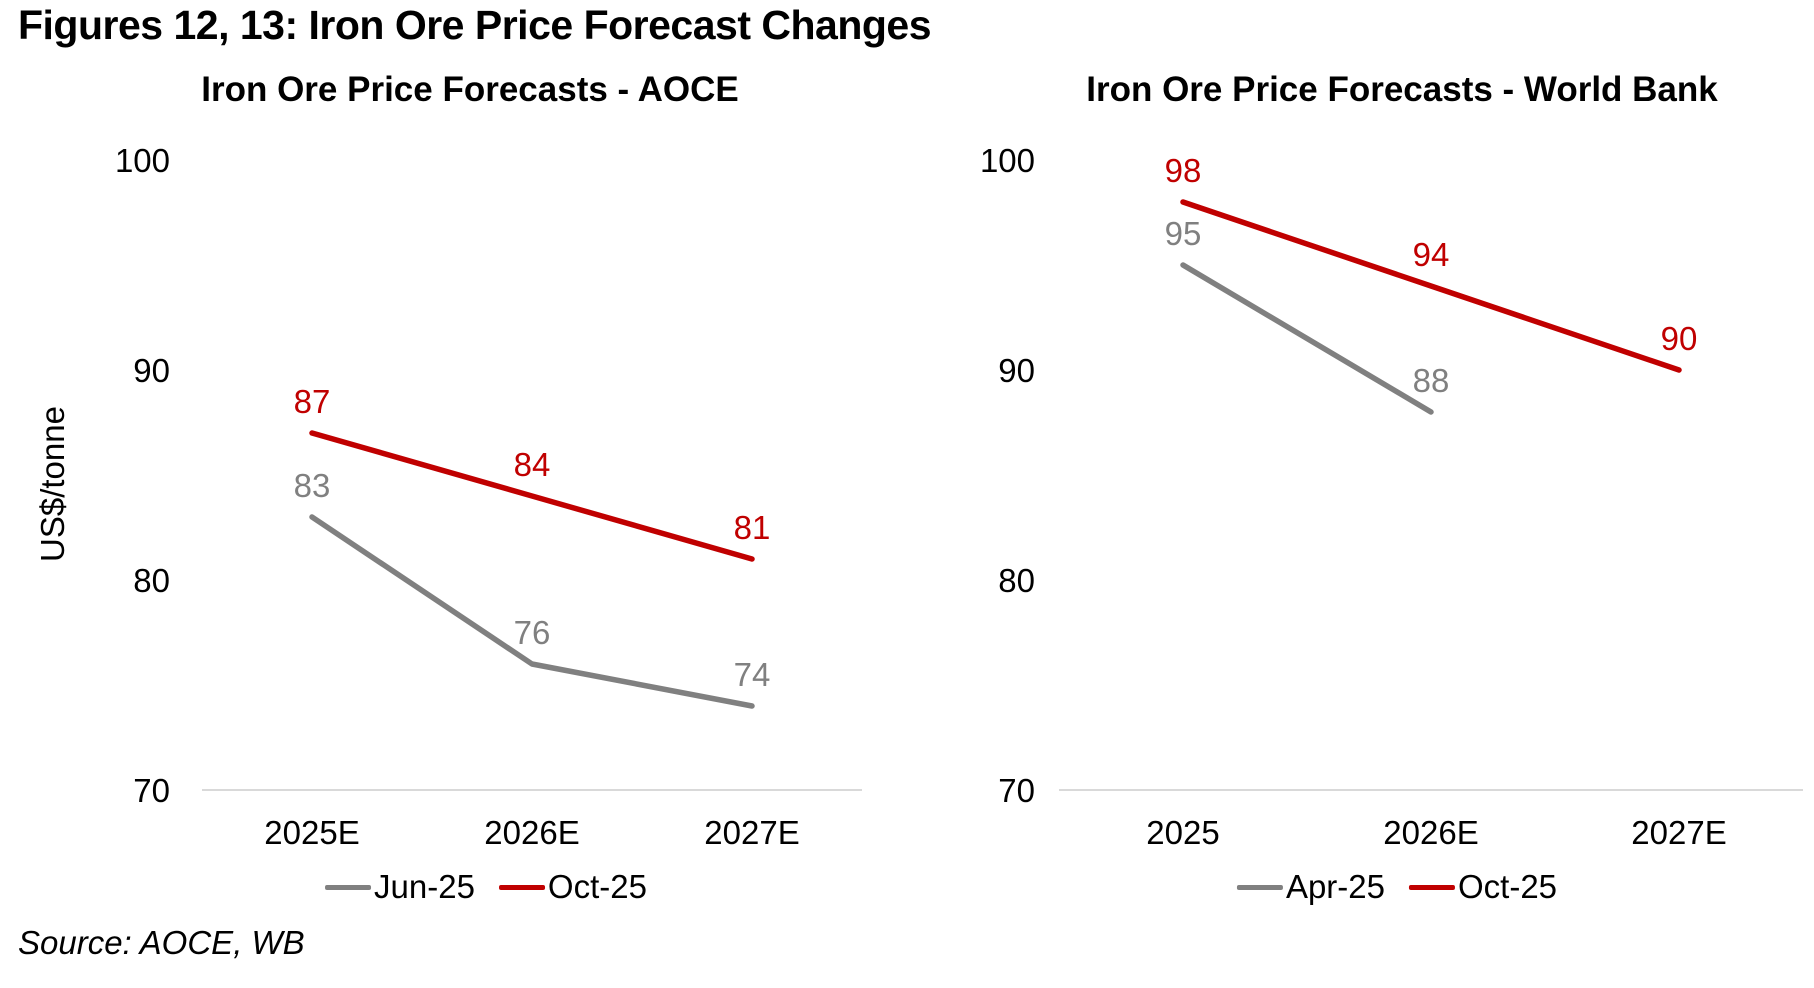 This screenshot has height=988, width=1814. What do you see at coordinates (312, 485) in the screenshot?
I see `data-label: 83` at bounding box center [312, 485].